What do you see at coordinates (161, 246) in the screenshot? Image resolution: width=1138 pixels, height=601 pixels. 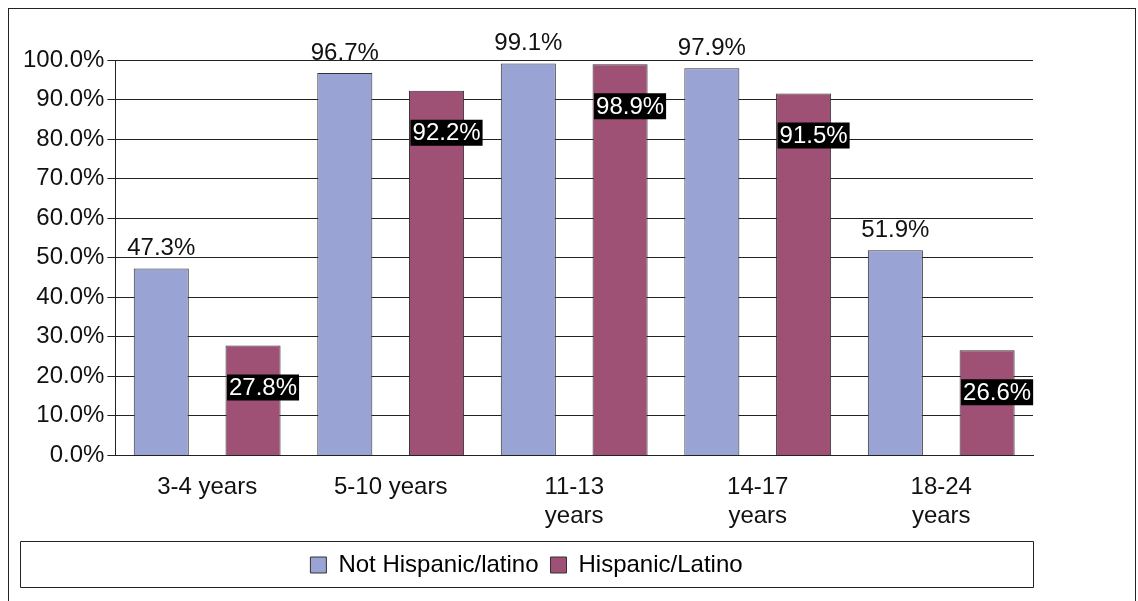 I see `data-label: 47.3%` at bounding box center [161, 246].